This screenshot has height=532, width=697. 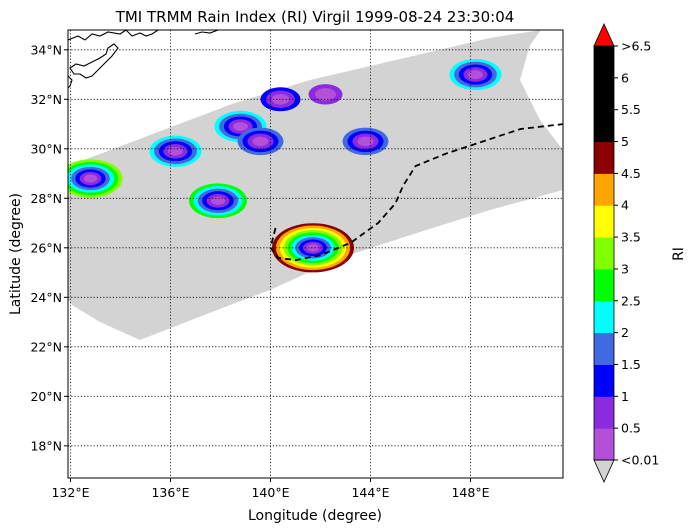 What do you see at coordinates (94, 61) in the screenshot?
I see `coastline-shikoku` at bounding box center [94, 61].